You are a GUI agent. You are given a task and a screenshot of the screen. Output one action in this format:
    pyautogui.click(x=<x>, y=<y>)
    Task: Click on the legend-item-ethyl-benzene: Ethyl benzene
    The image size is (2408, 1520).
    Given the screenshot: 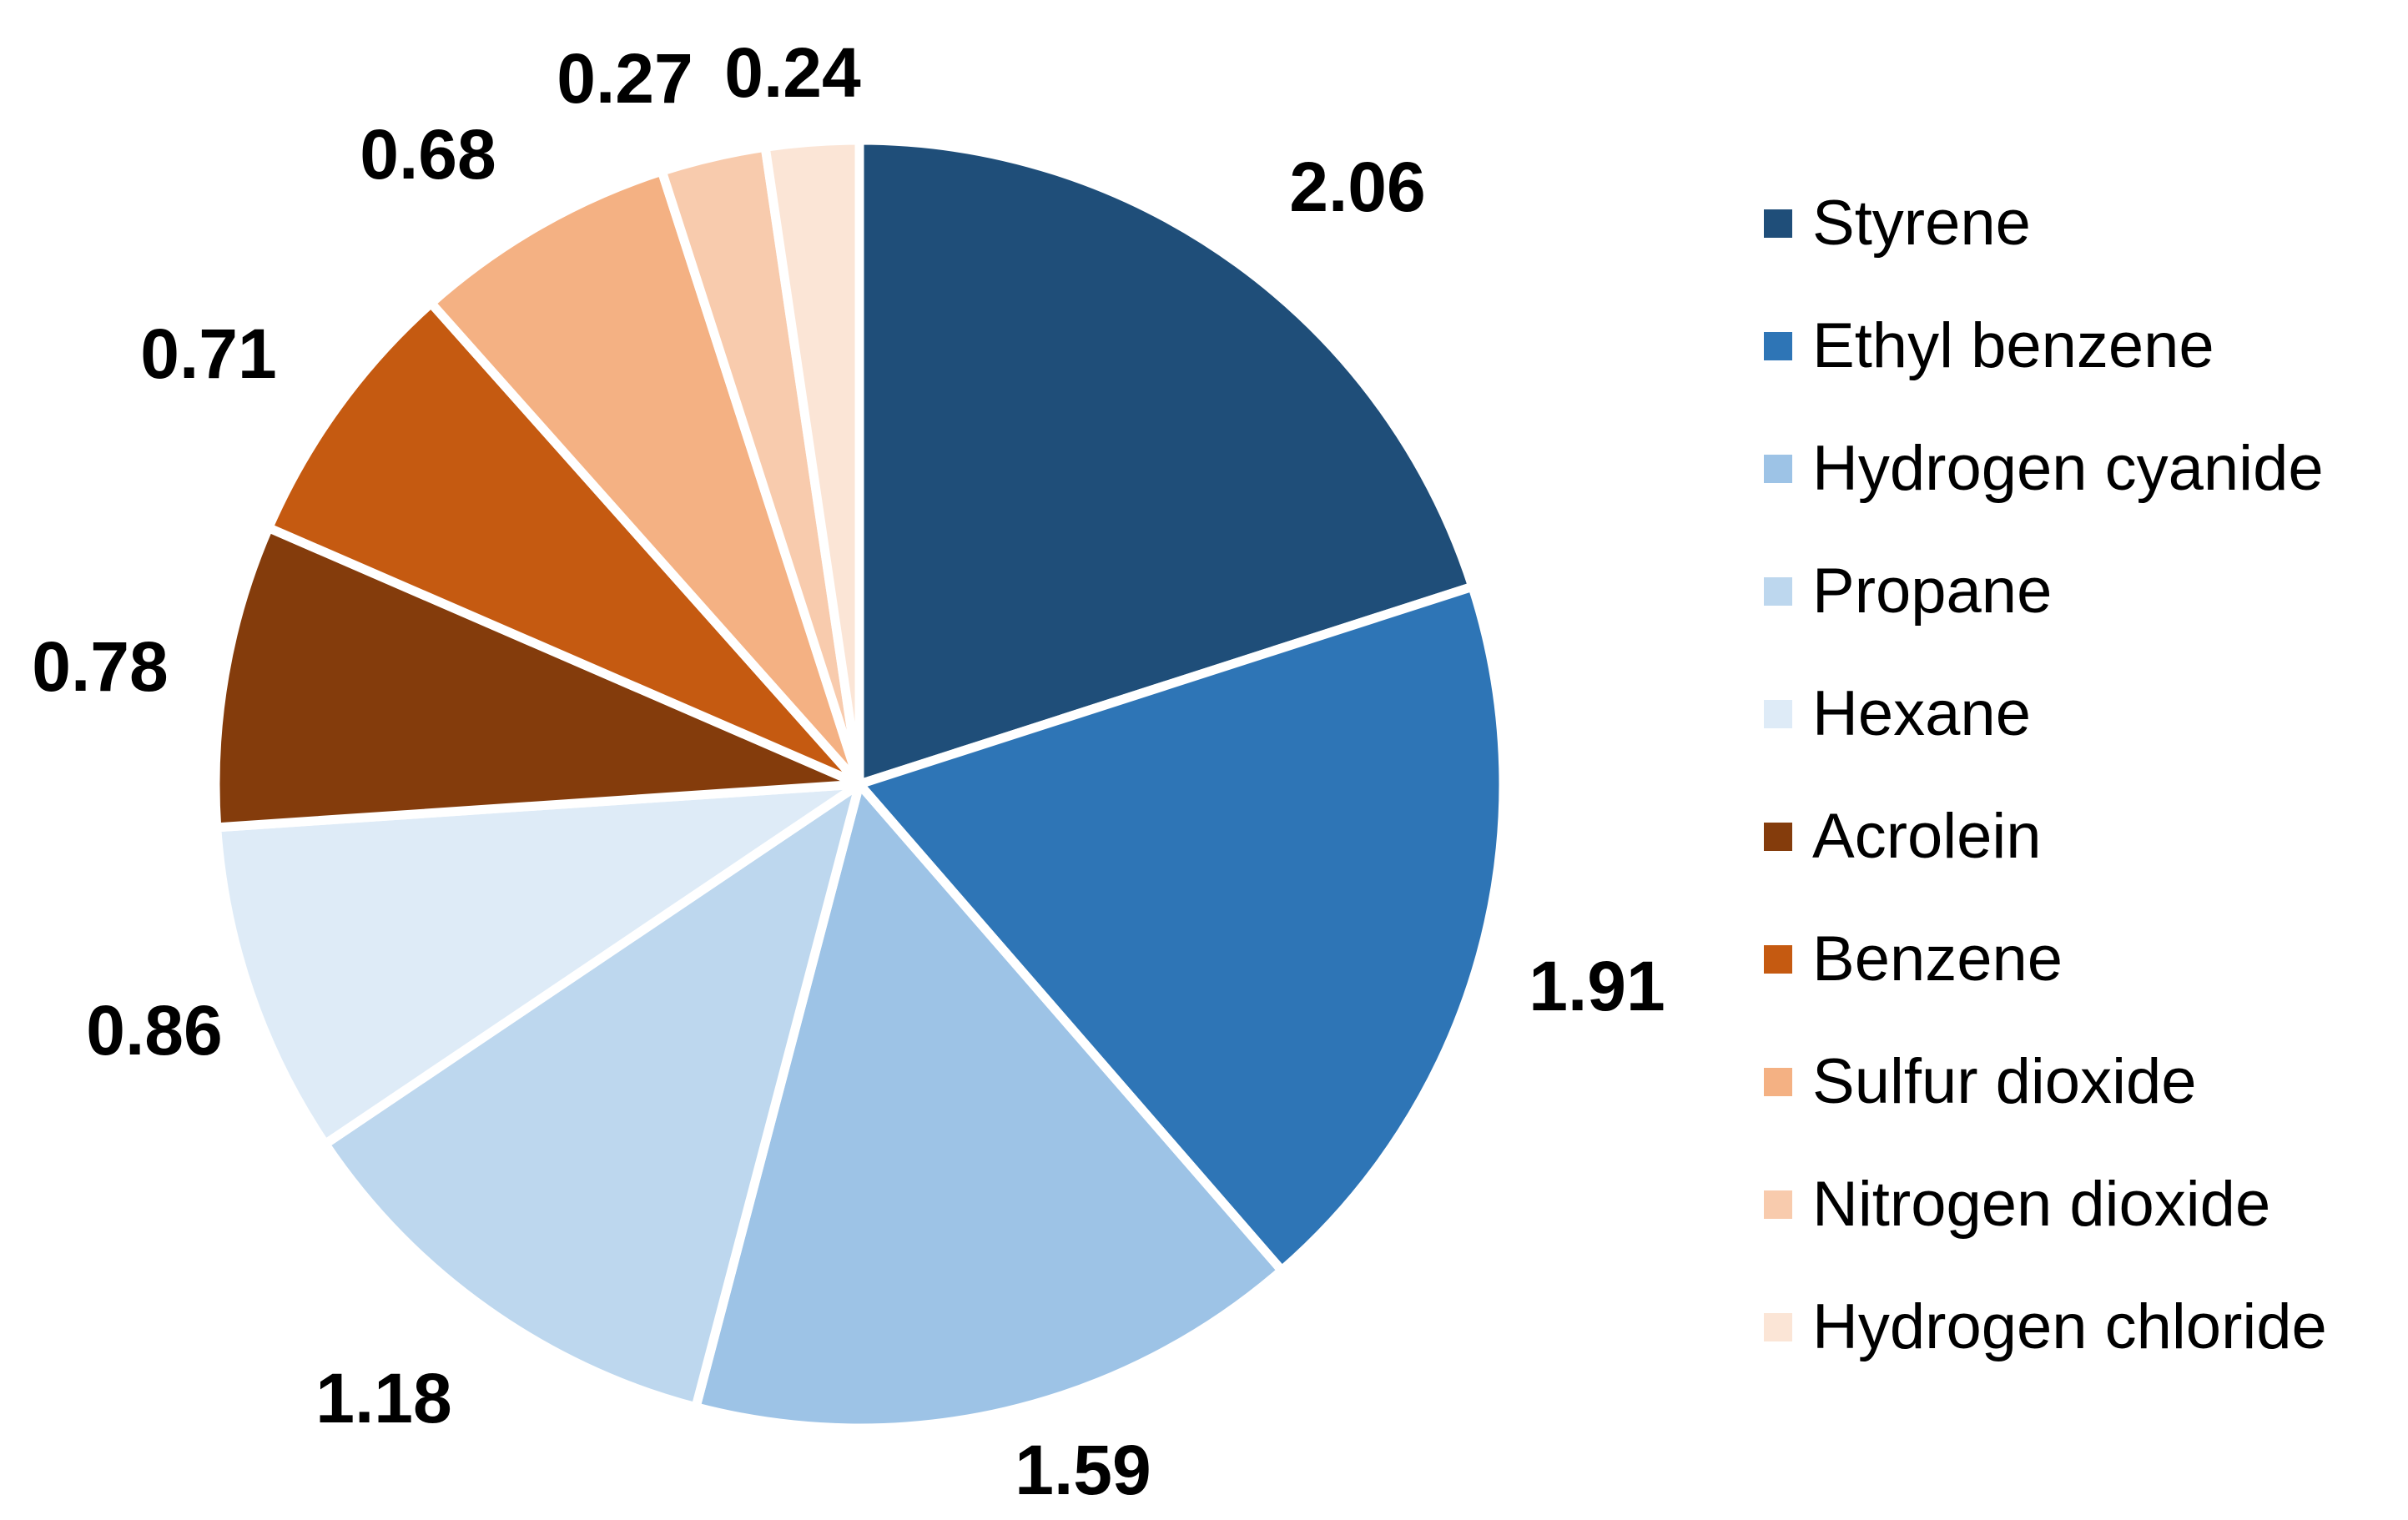 What is the action you would take?
    pyautogui.click(x=1989, y=346)
    